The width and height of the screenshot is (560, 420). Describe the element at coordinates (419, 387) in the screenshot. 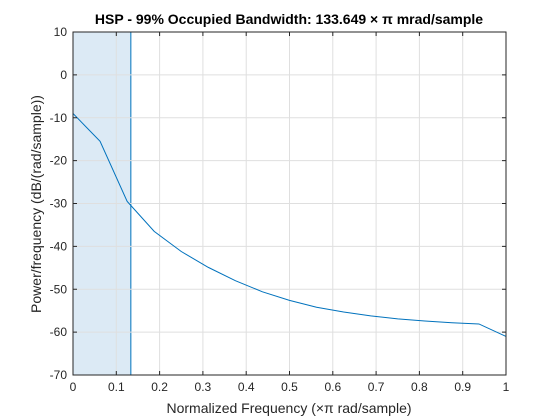

I see `x-tick-label: 0.8` at that location.